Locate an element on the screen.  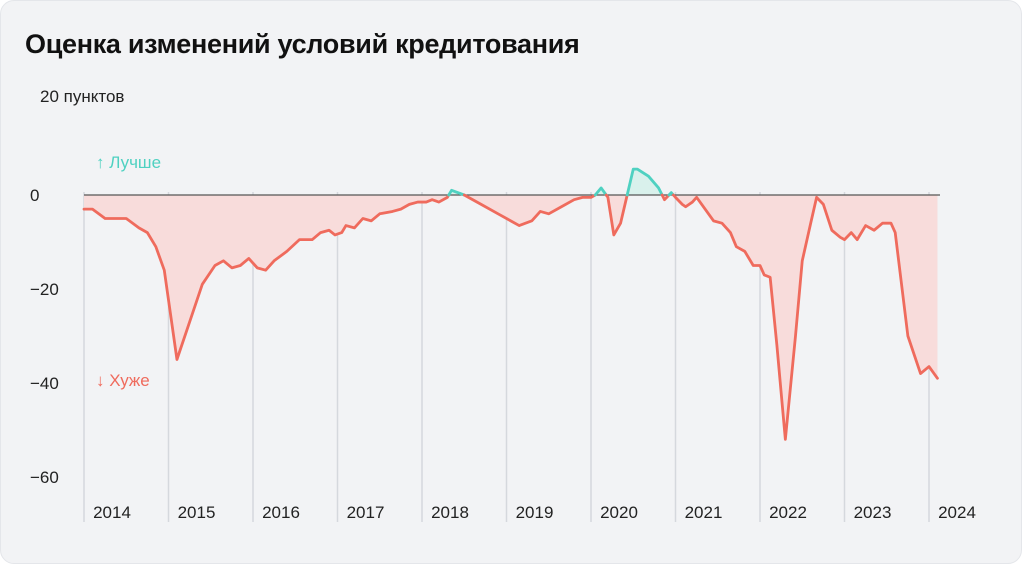
x-tick-label: 2021 is located at coordinates (704, 512).